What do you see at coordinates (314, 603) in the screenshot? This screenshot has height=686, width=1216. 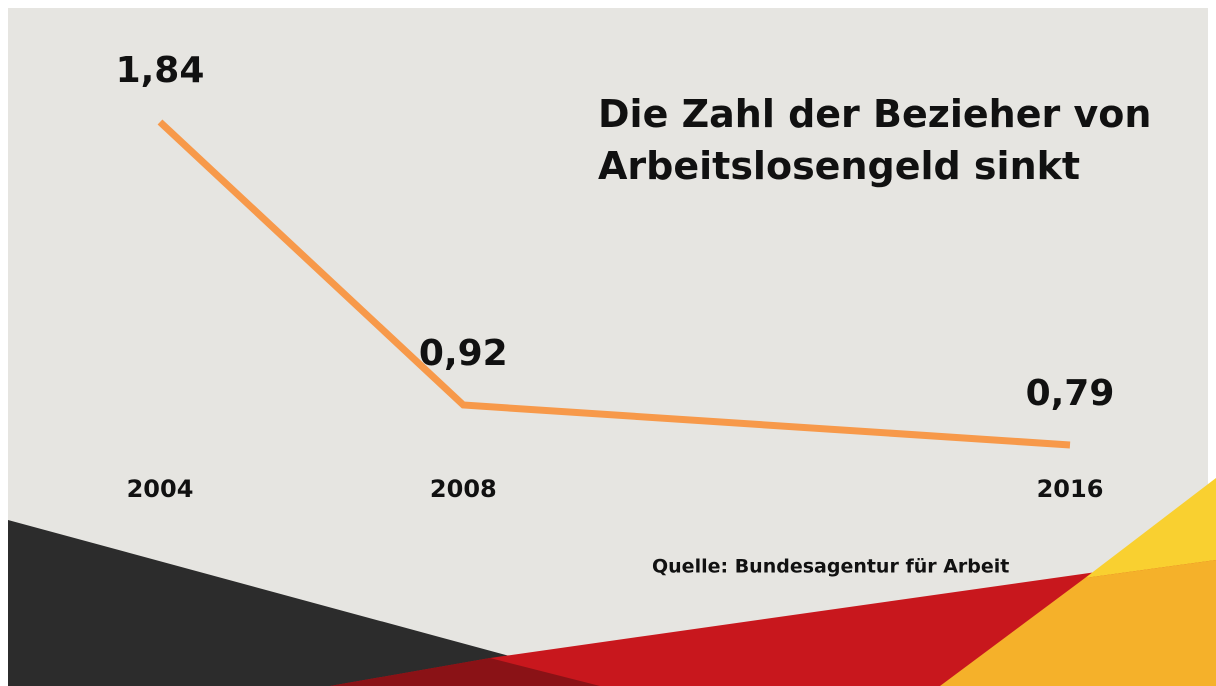 I see `decor-black` at bounding box center [314, 603].